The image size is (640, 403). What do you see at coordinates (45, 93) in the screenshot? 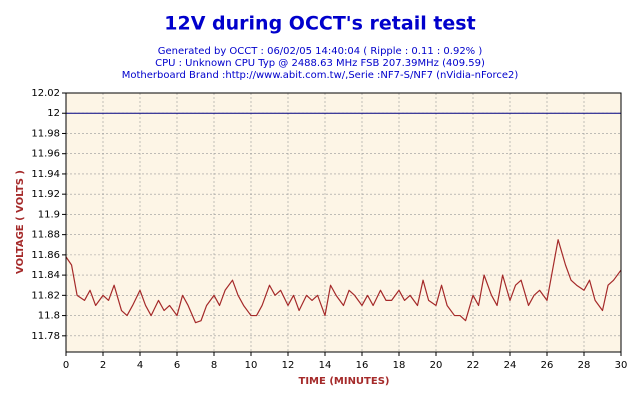
I see `y-tick-label: 12.02` at bounding box center [45, 93].